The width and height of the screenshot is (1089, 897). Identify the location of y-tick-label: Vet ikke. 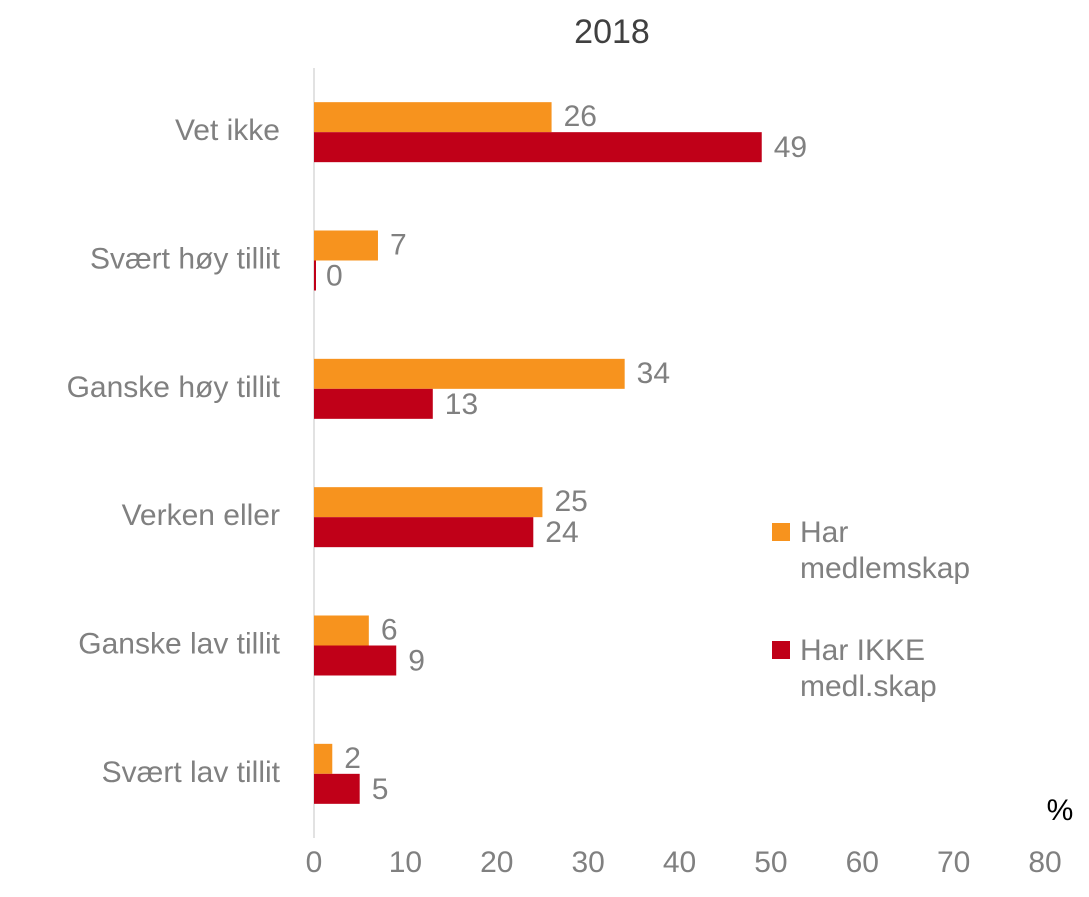
(227, 130).